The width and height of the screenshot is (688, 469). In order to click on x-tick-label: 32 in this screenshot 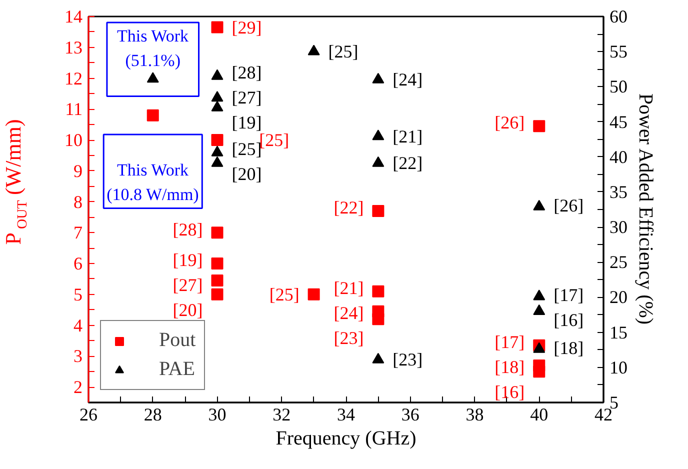, I will do `click(281, 414)`.